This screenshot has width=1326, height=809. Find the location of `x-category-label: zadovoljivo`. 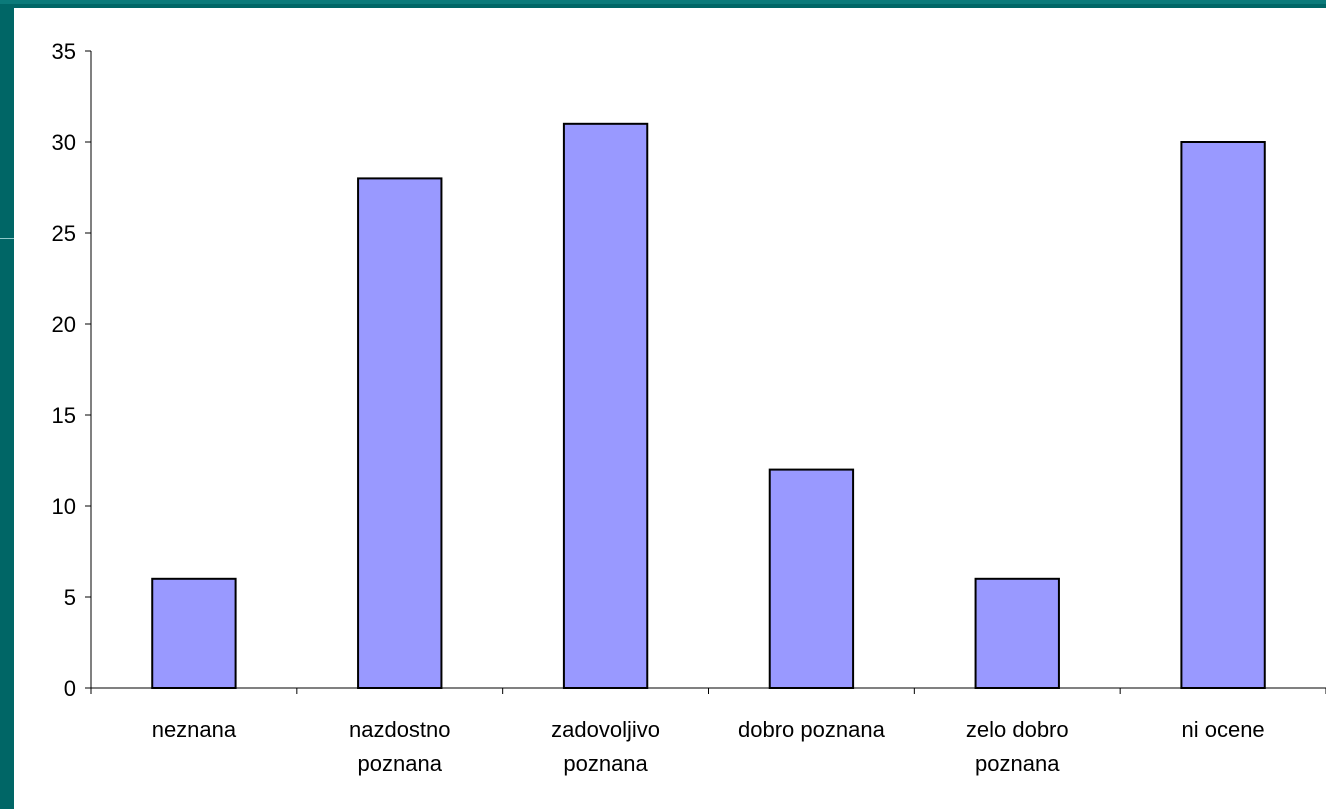

x-category-label: zadovoljivo is located at coordinates (605, 729).